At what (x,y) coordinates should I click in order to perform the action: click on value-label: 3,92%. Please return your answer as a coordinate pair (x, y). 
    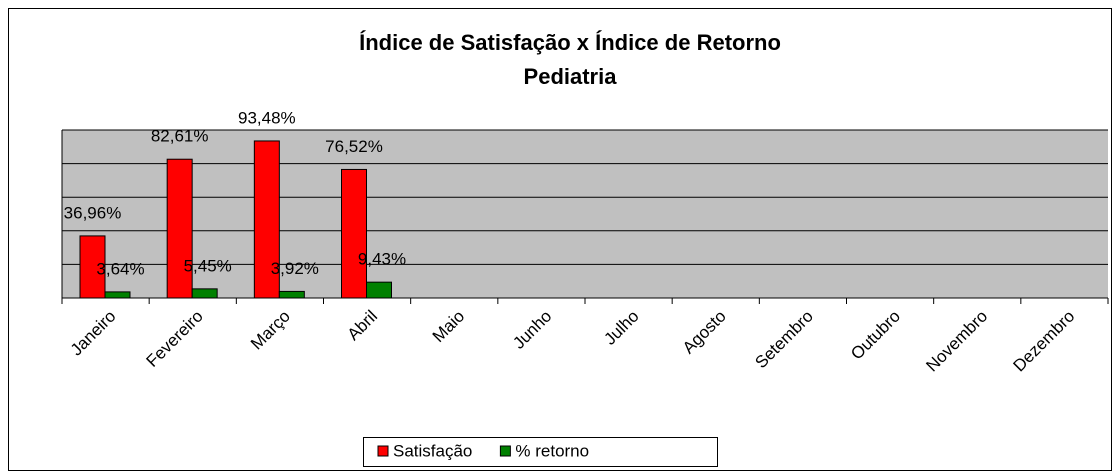
    Looking at the image, I should click on (295, 268).